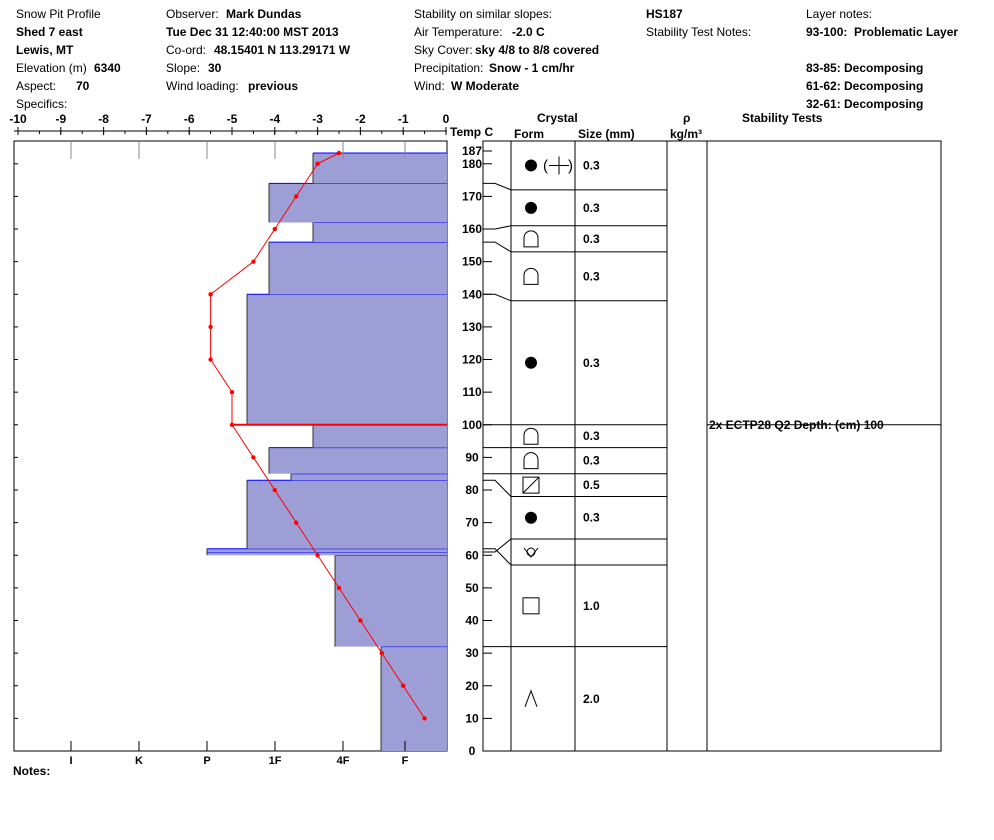  What do you see at coordinates (403, 119) in the screenshot?
I see `temp-tick-label: -1` at bounding box center [403, 119].